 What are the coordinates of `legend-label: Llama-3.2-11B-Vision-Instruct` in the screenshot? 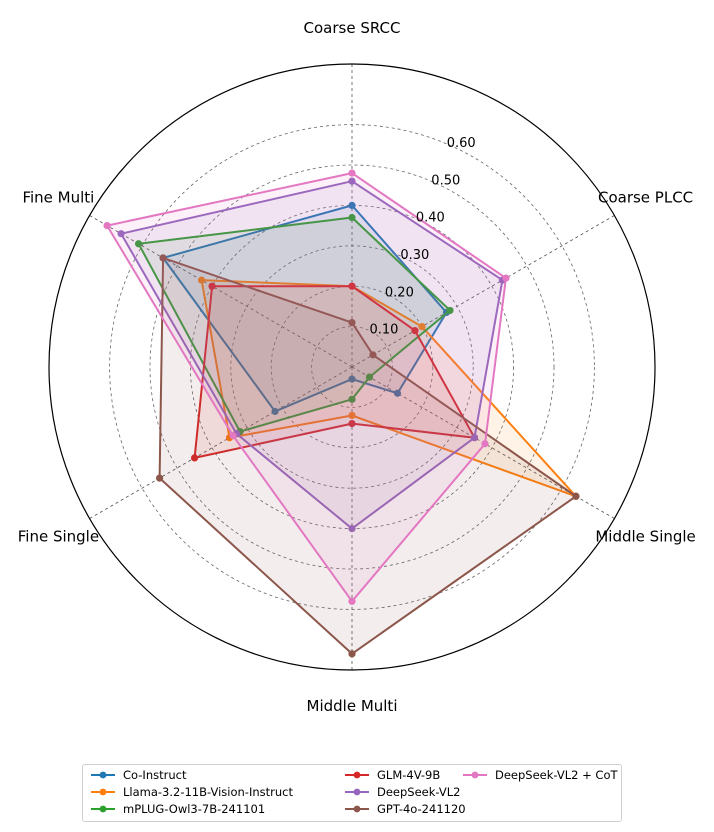 It's located at (208, 792).